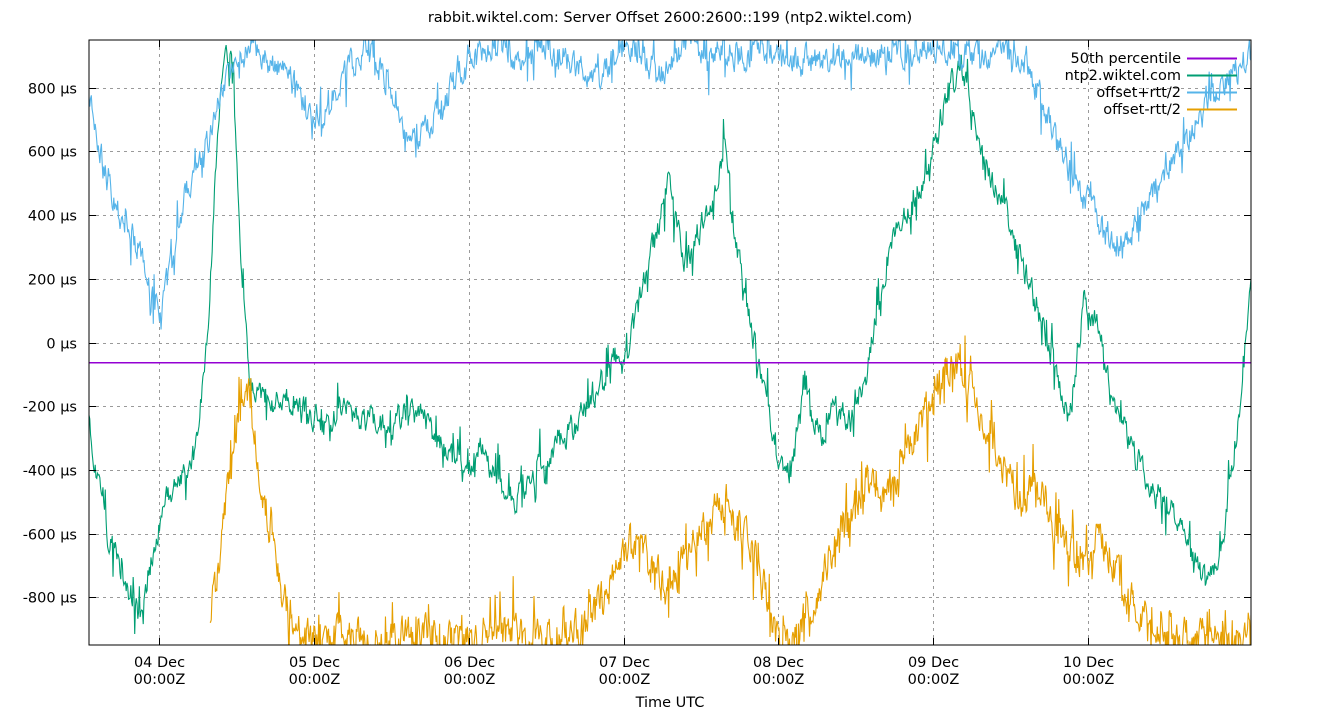  Describe the element at coordinates (52, 217) in the screenshot. I see `y-axis-tick-label: 400 µs` at that location.